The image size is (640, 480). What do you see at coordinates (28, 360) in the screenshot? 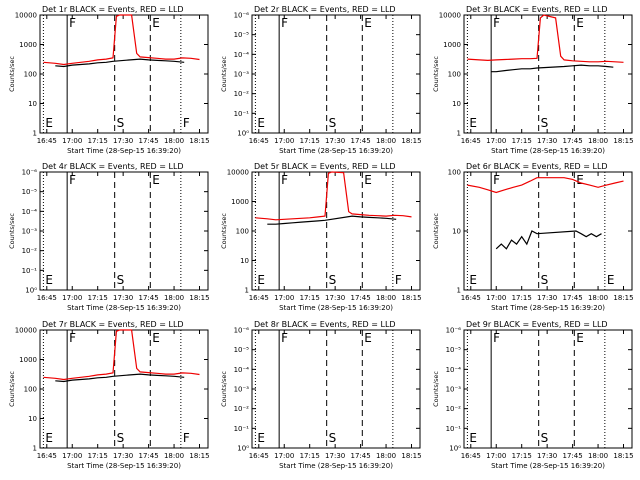
I see `y-tick-label: 1000` at bounding box center [28, 360].